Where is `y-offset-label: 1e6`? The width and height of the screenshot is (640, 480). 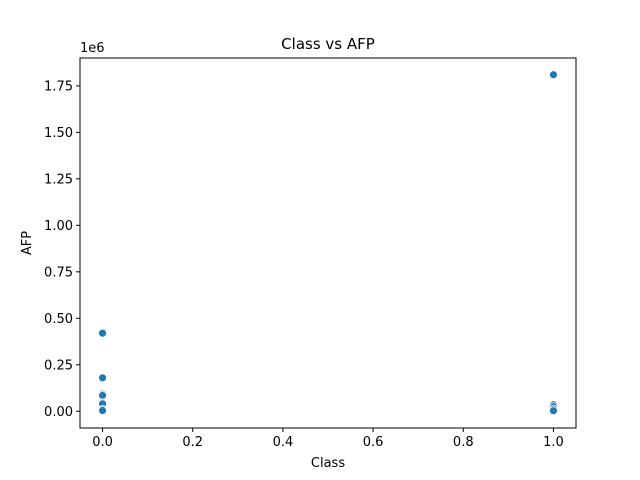 y-offset-label: 1e6 is located at coordinates (92, 48).